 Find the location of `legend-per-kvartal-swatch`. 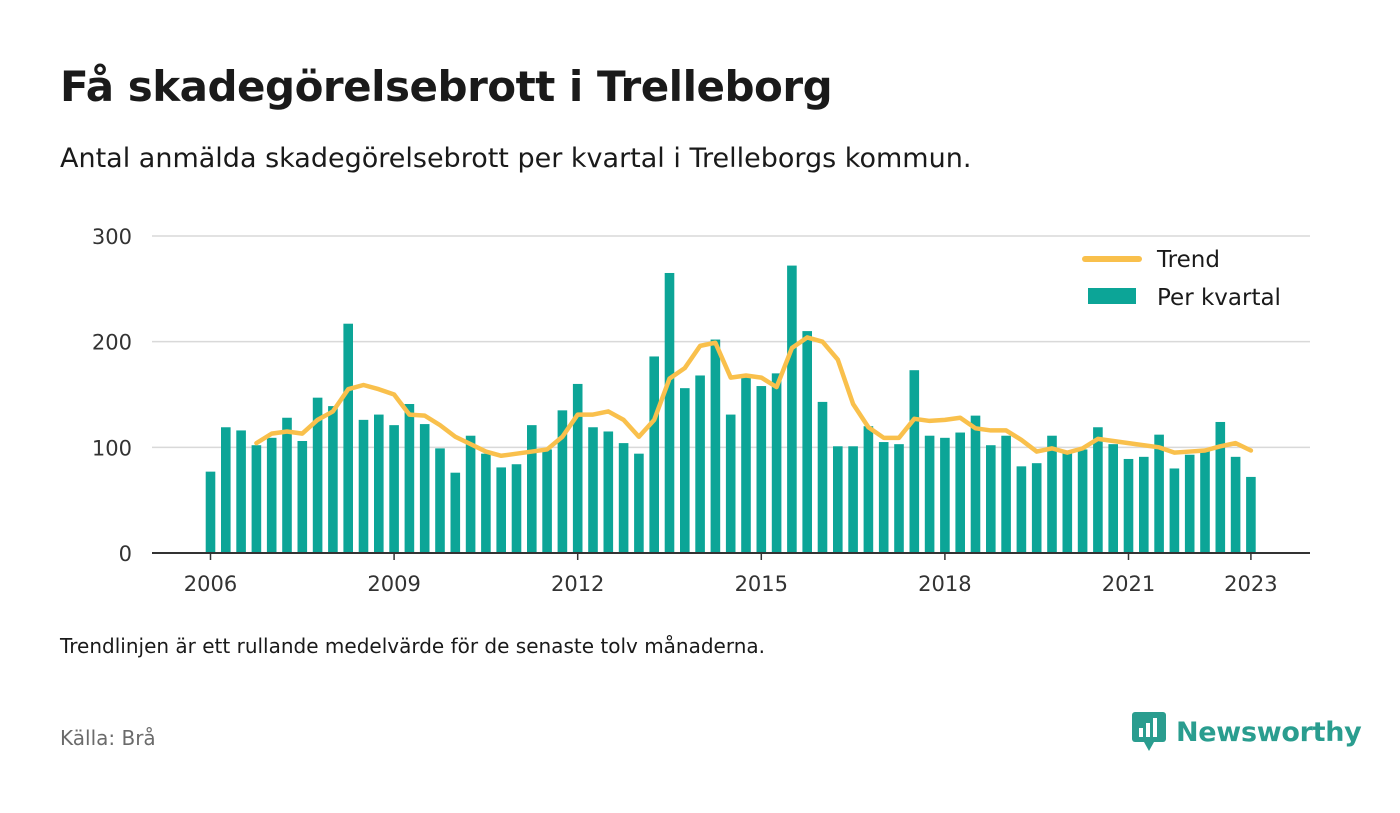

legend-per-kvartal-swatch is located at coordinates (1112, 296).